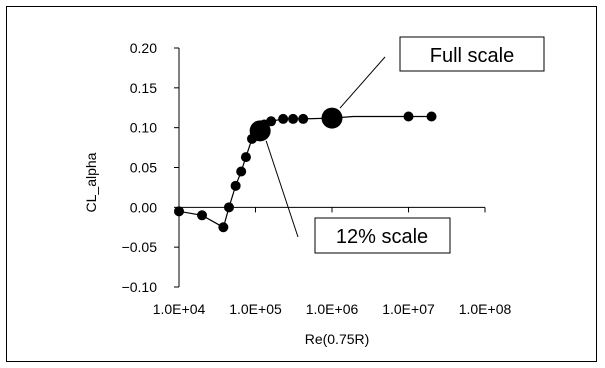 The width and height of the screenshot is (605, 368). I want to click on data-curve, so click(305, 172).